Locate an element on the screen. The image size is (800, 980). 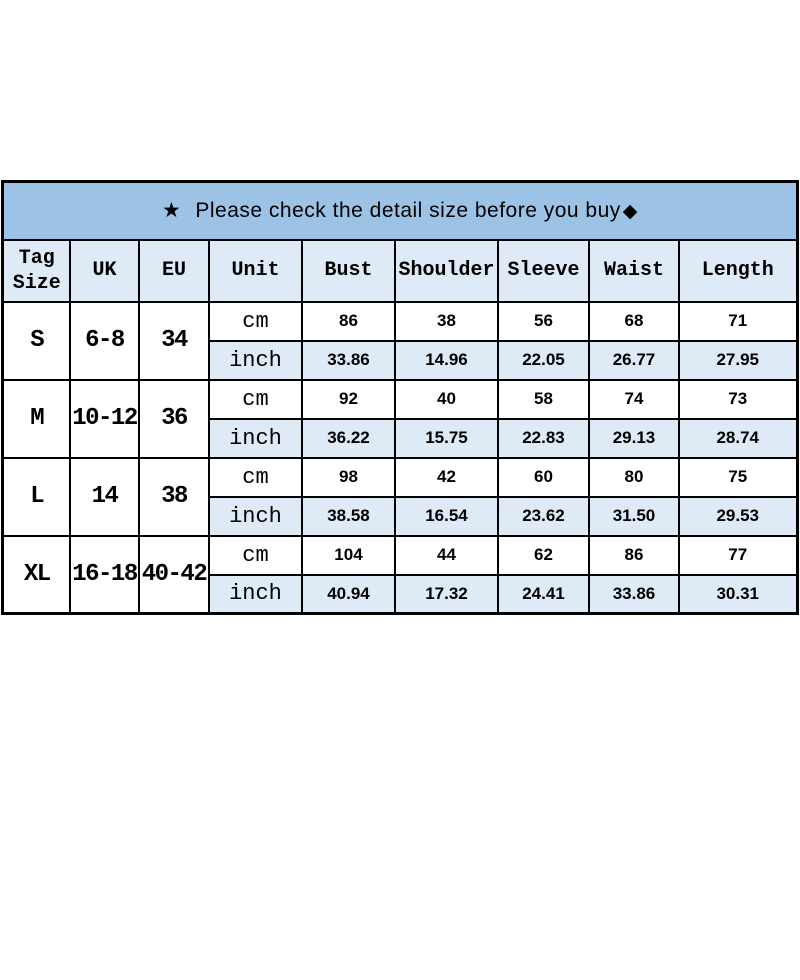
measurement-cell: 30.31 is located at coordinates (738, 594).